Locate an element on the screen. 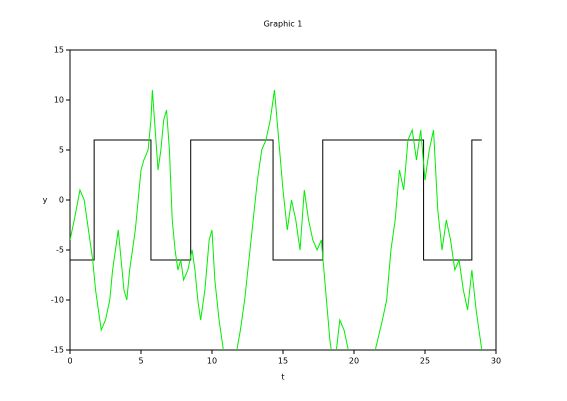 This screenshot has height=401, width=567. y-tick-label: -10 is located at coordinates (57, 300).